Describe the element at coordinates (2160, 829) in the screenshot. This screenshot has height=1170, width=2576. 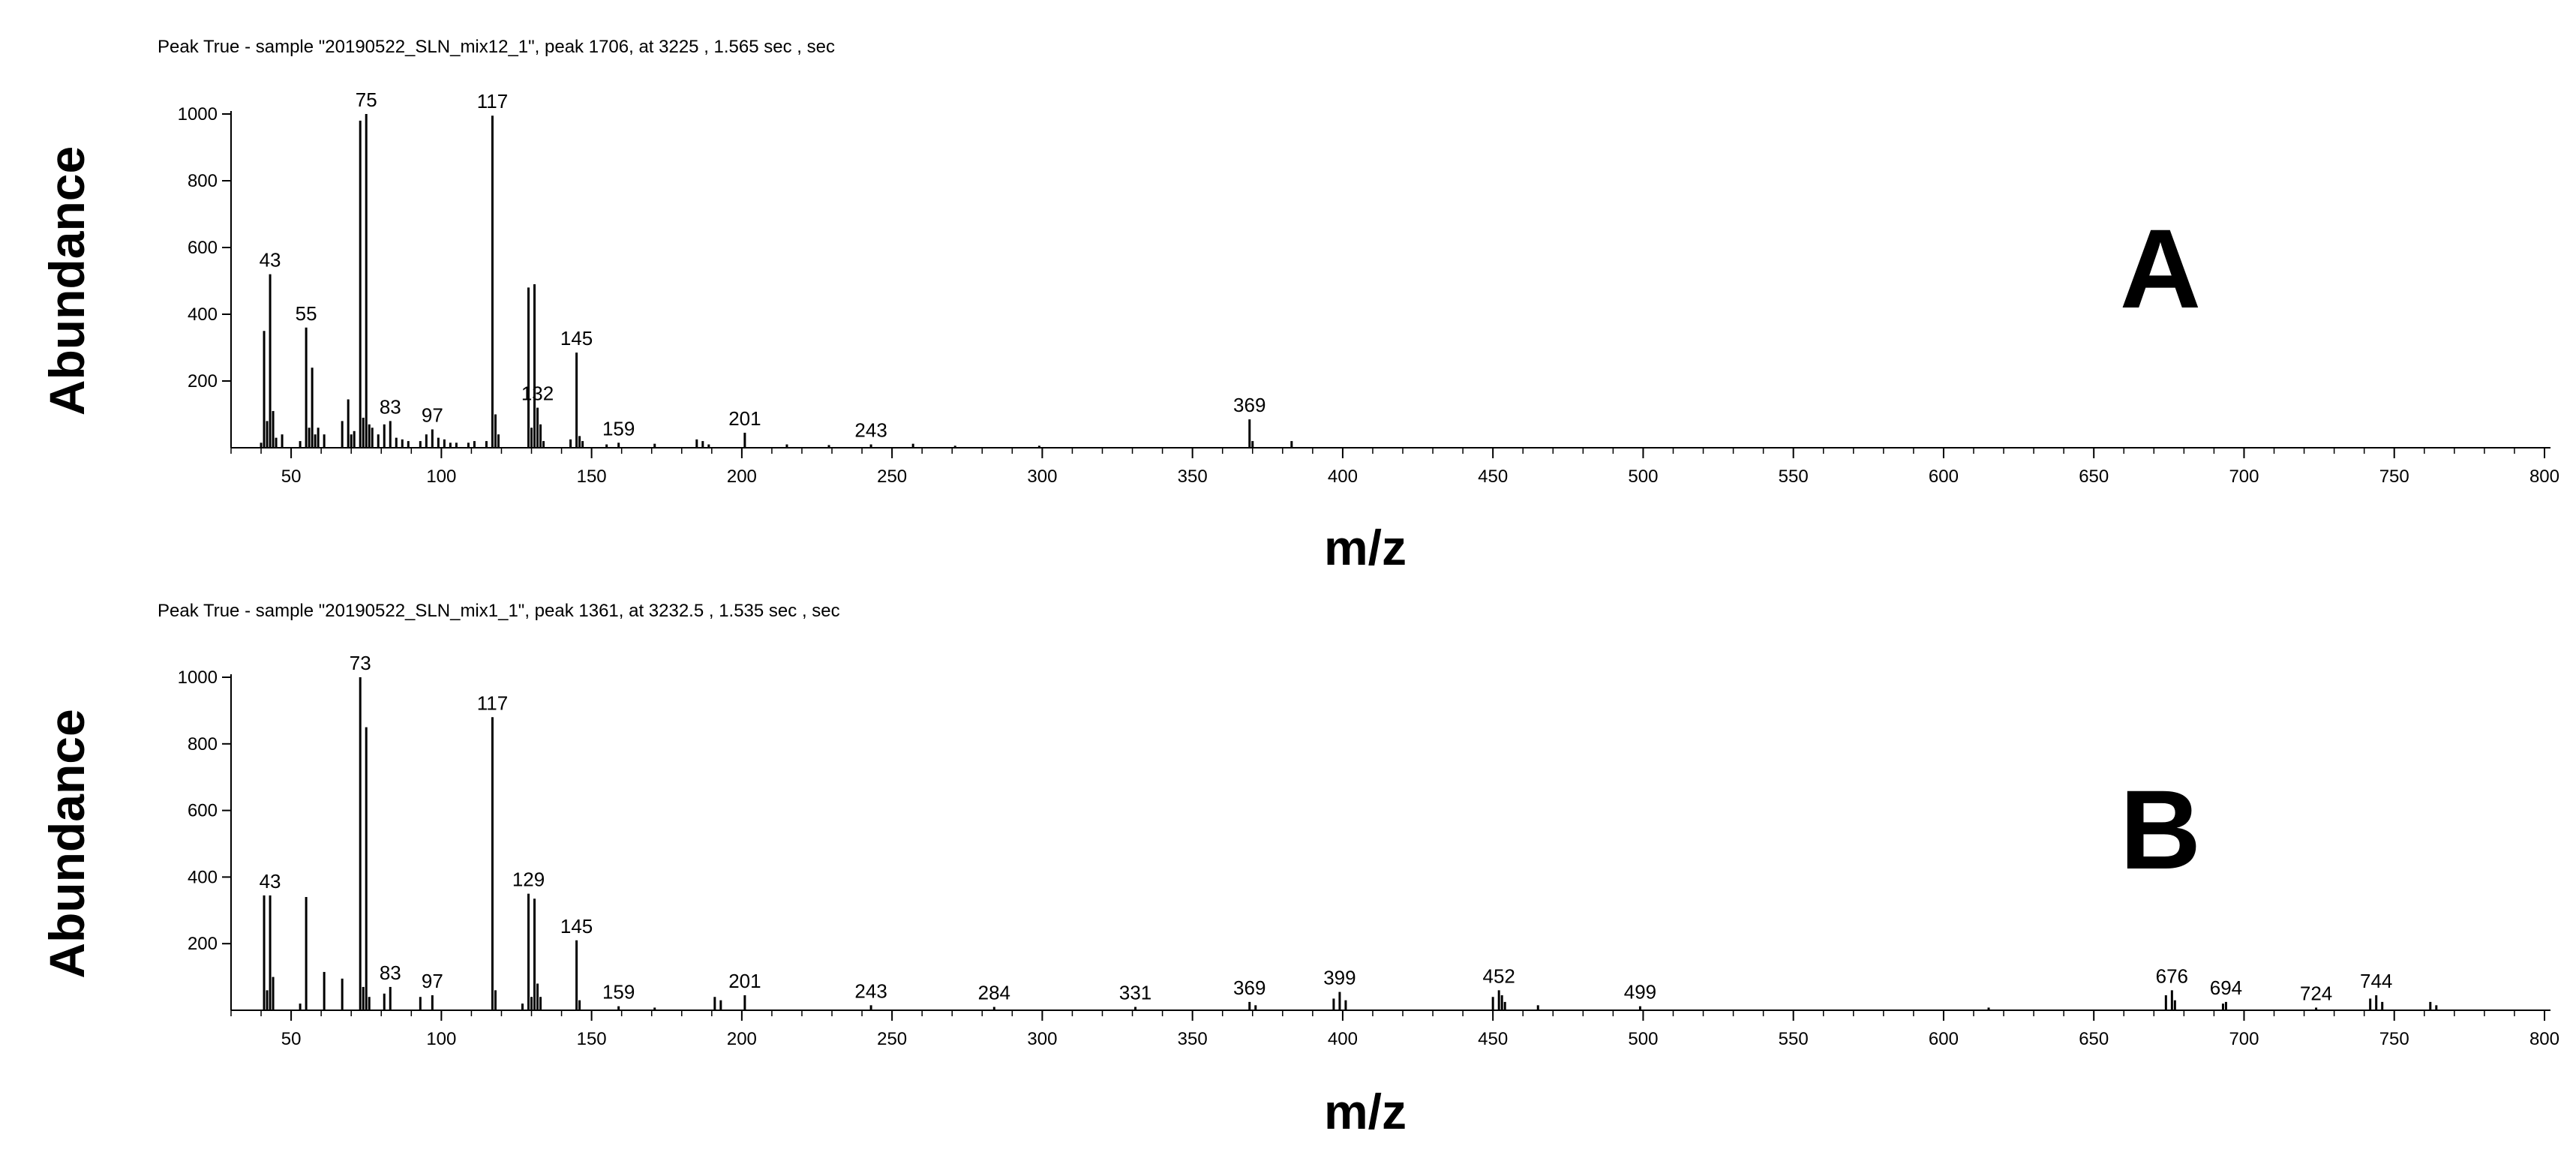
I see `panel-letter: B` at that location.